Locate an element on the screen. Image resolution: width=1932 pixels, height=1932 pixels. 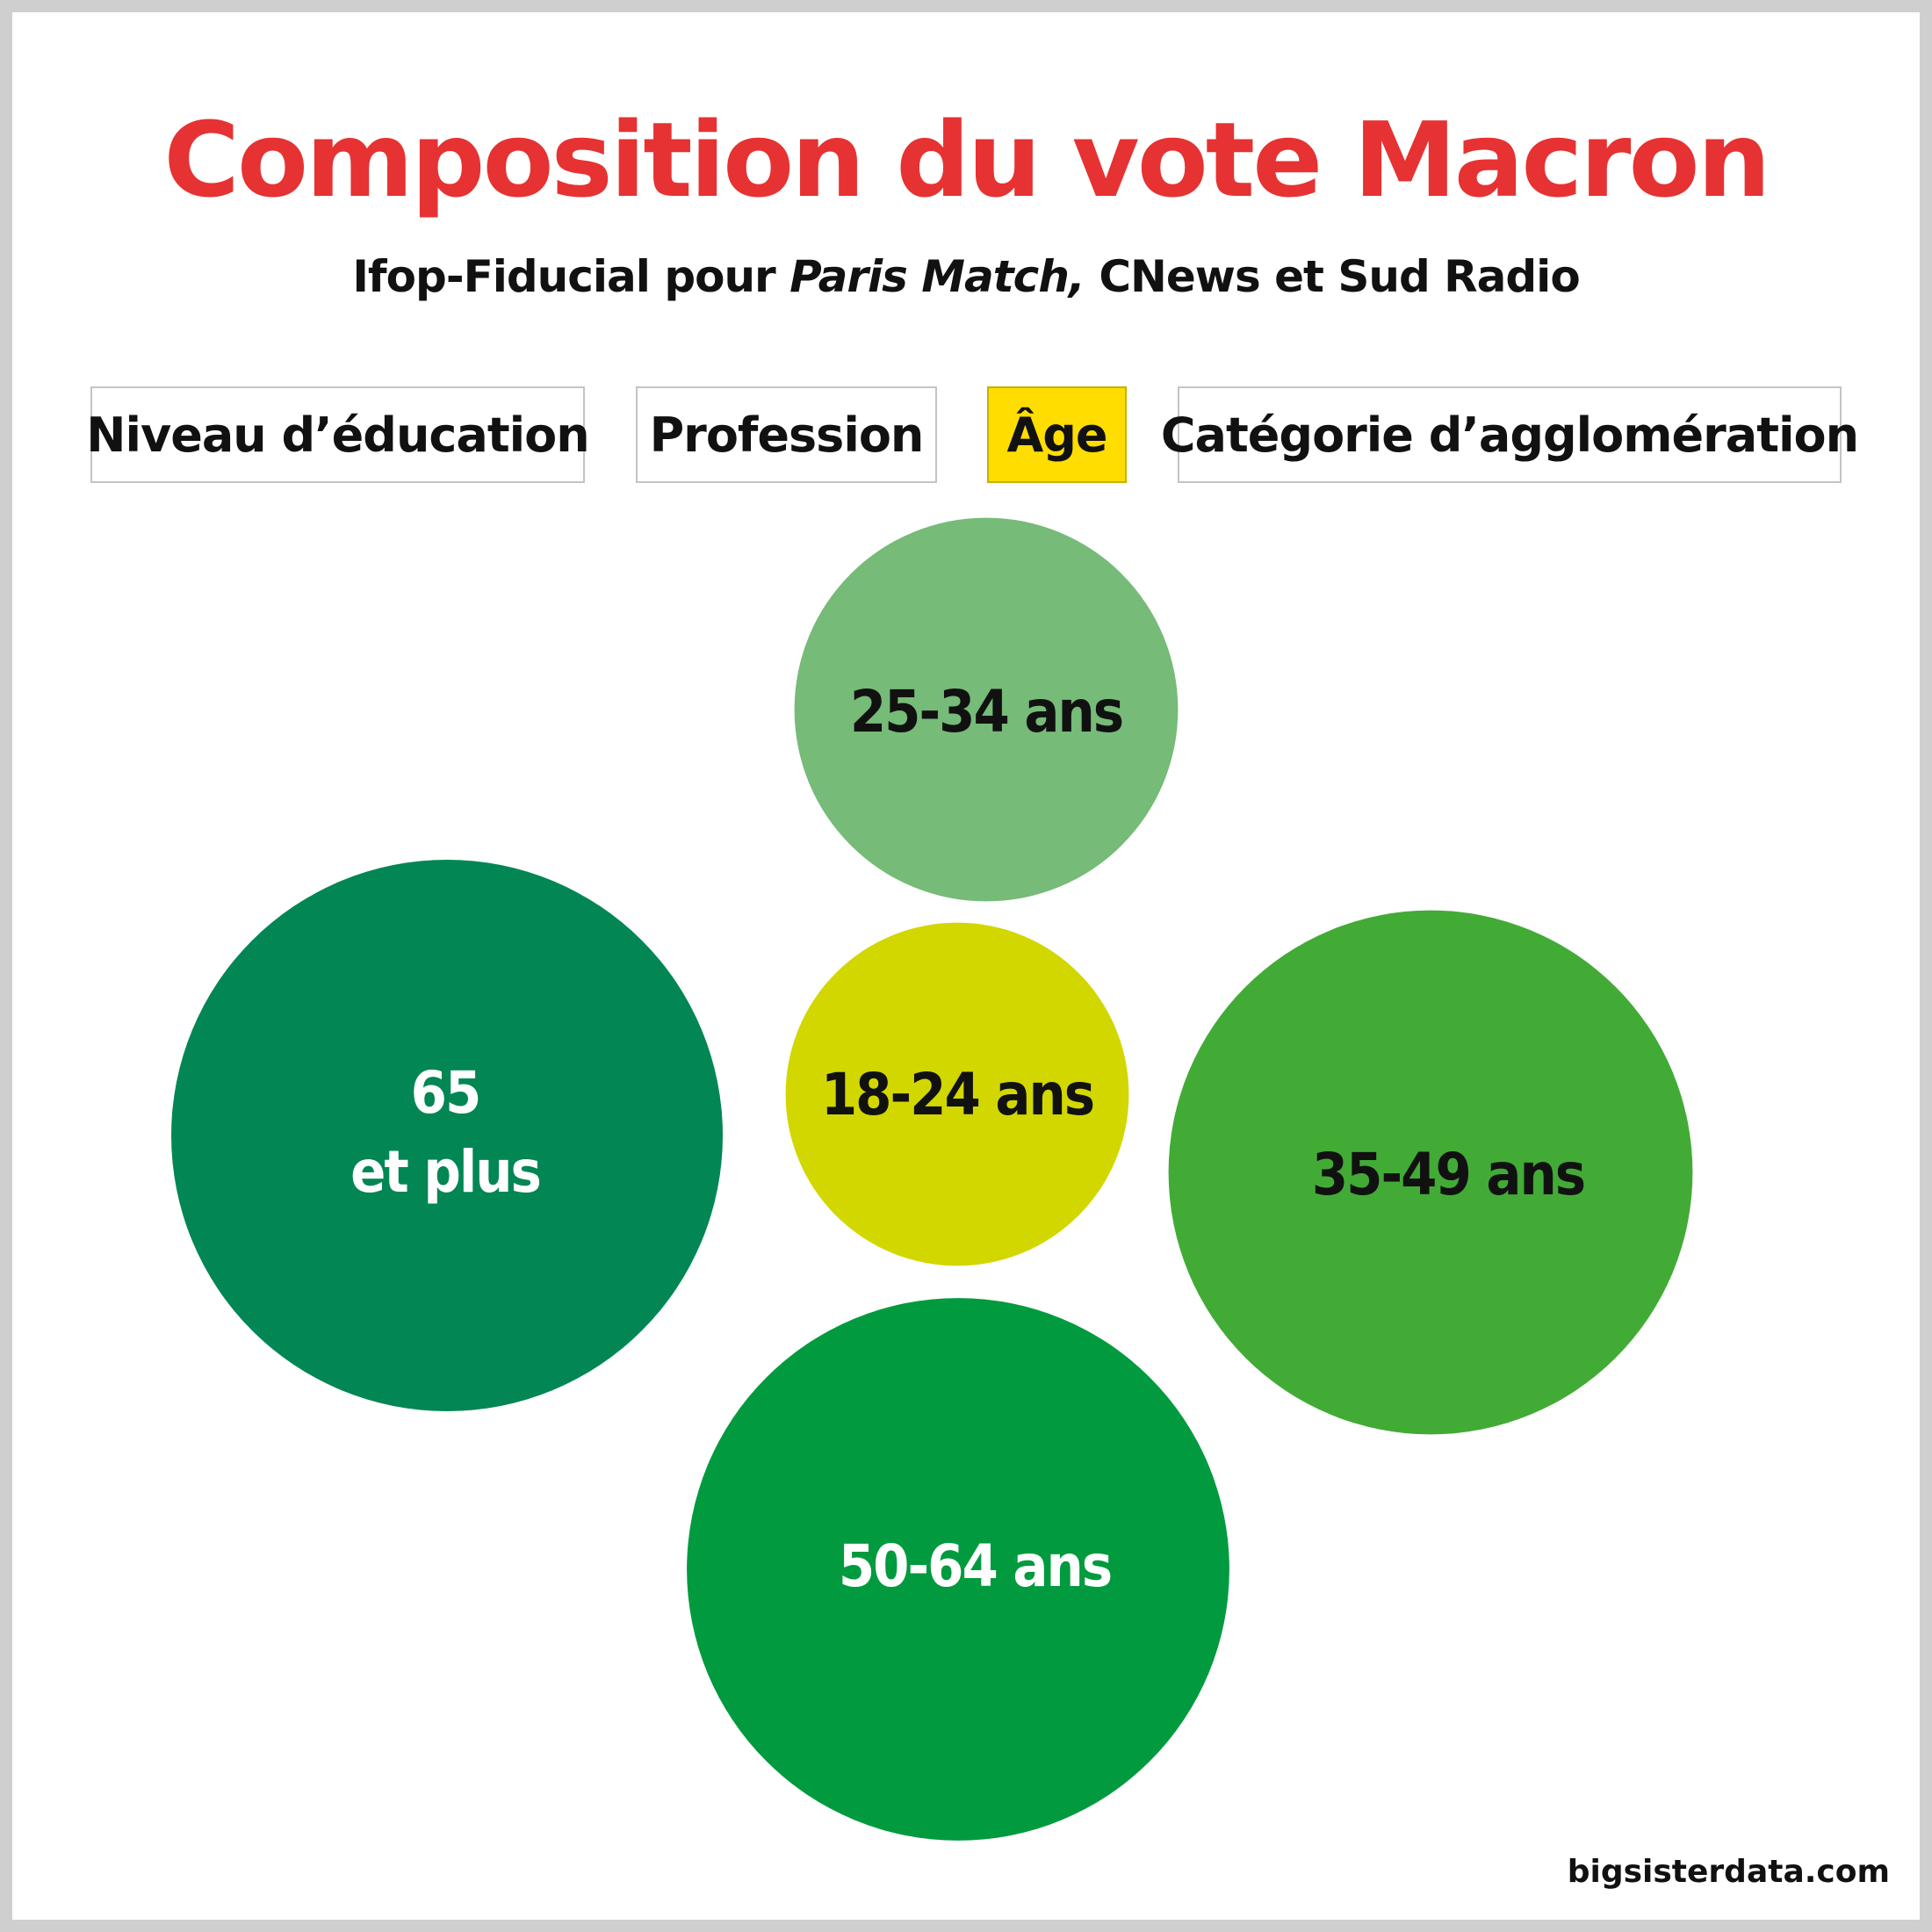
bubble-25-34-ans is located at coordinates (987, 710).